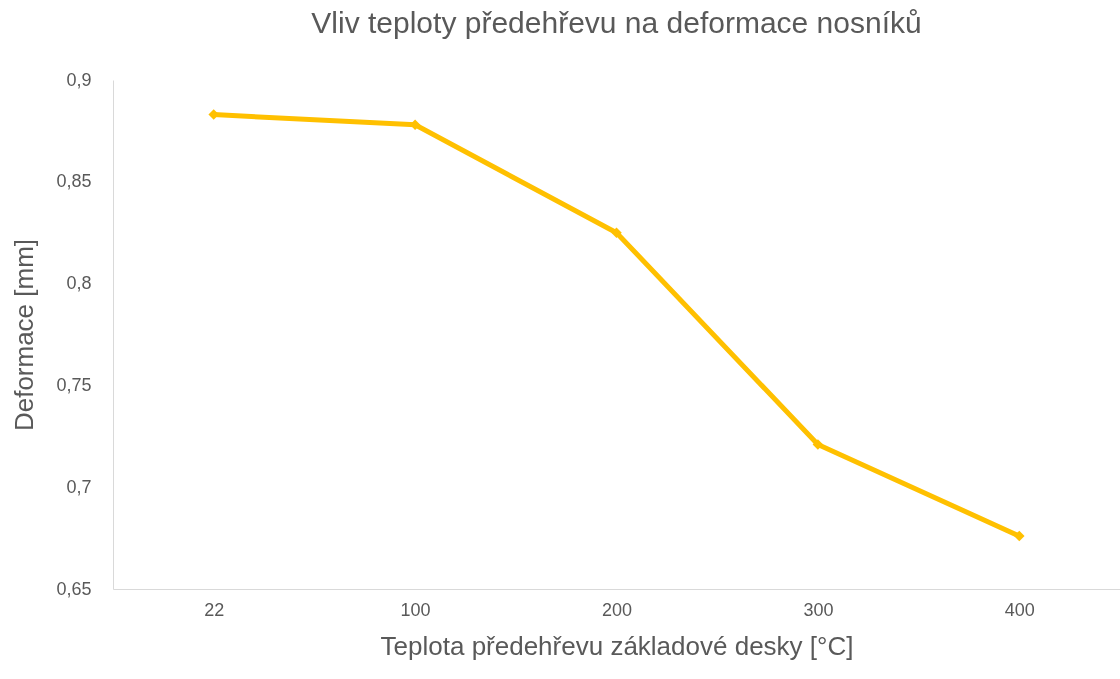 The width and height of the screenshot is (1120, 679). Describe the element at coordinates (74, 588) in the screenshot. I see `y-tick-label: 0,65` at that location.